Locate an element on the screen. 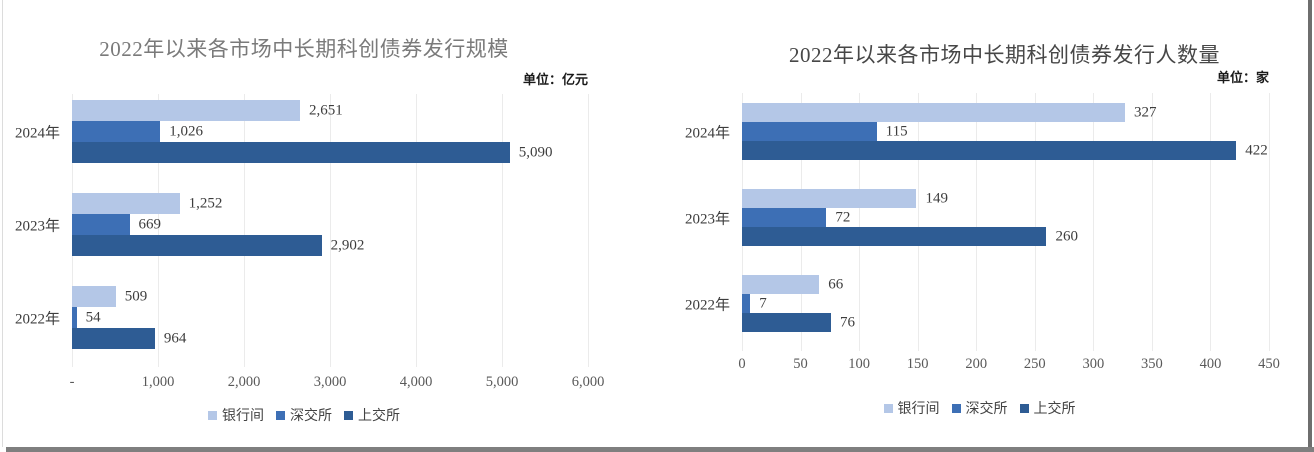 This screenshot has width=1314, height=452. x-tick-label: 4,000 is located at coordinates (416, 382).